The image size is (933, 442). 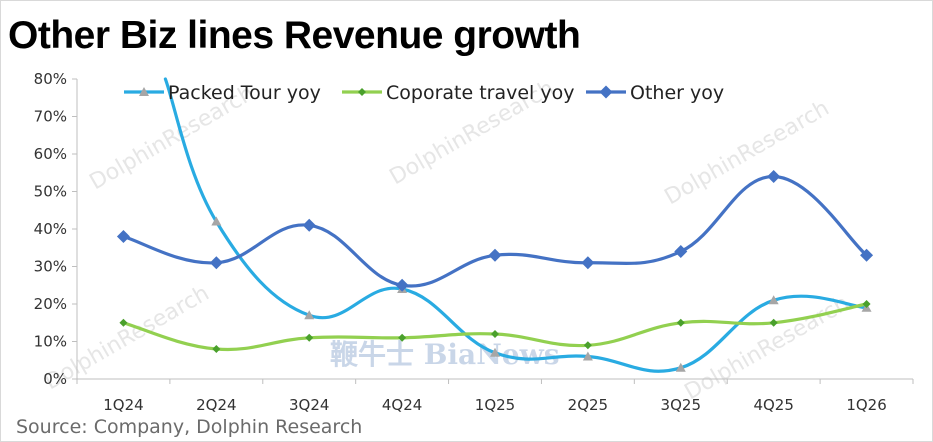 What do you see at coordinates (50, 304) in the screenshot?
I see `y-tick-label: 20%` at bounding box center [50, 304].